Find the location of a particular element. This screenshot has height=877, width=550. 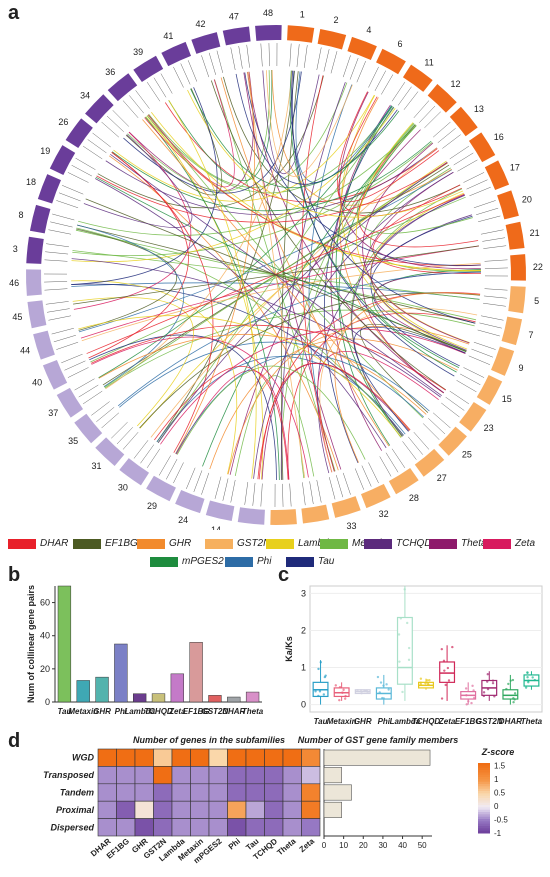

bar-lambda is located at coordinates (140, 698).